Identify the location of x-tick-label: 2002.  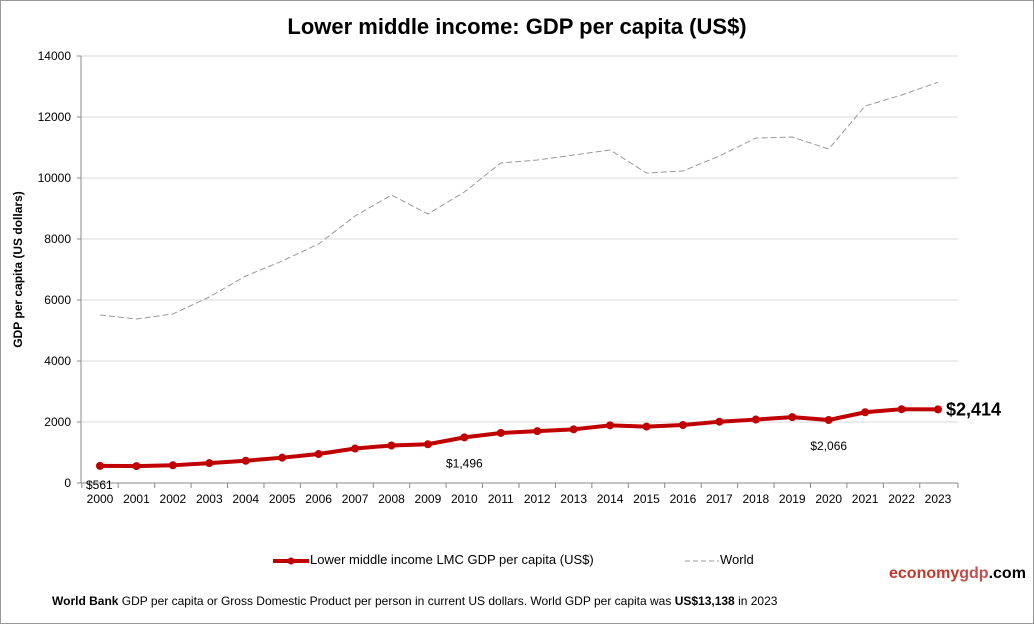
(173, 499).